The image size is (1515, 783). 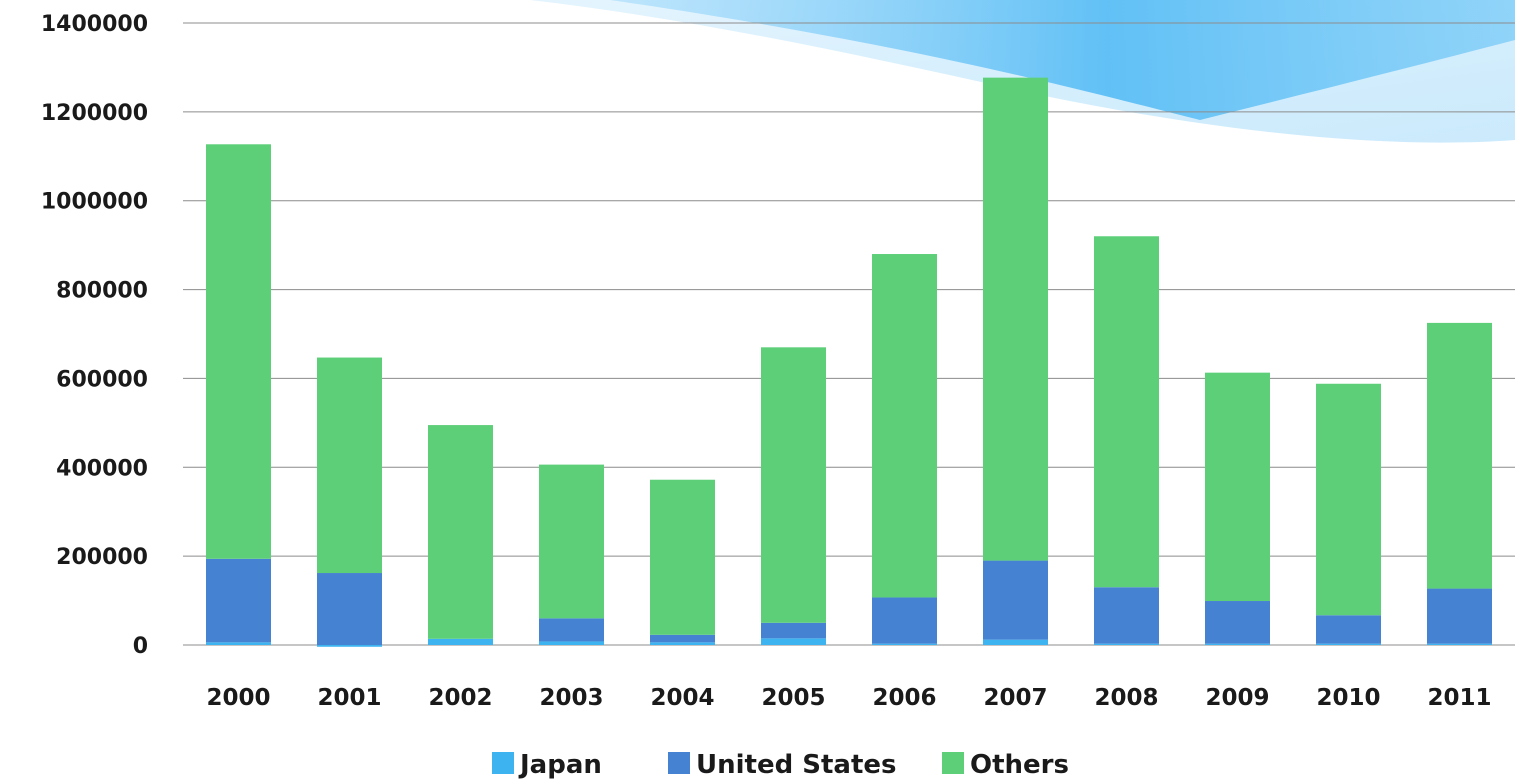 I want to click on bar-united-states-2007, so click(x=1015, y=600).